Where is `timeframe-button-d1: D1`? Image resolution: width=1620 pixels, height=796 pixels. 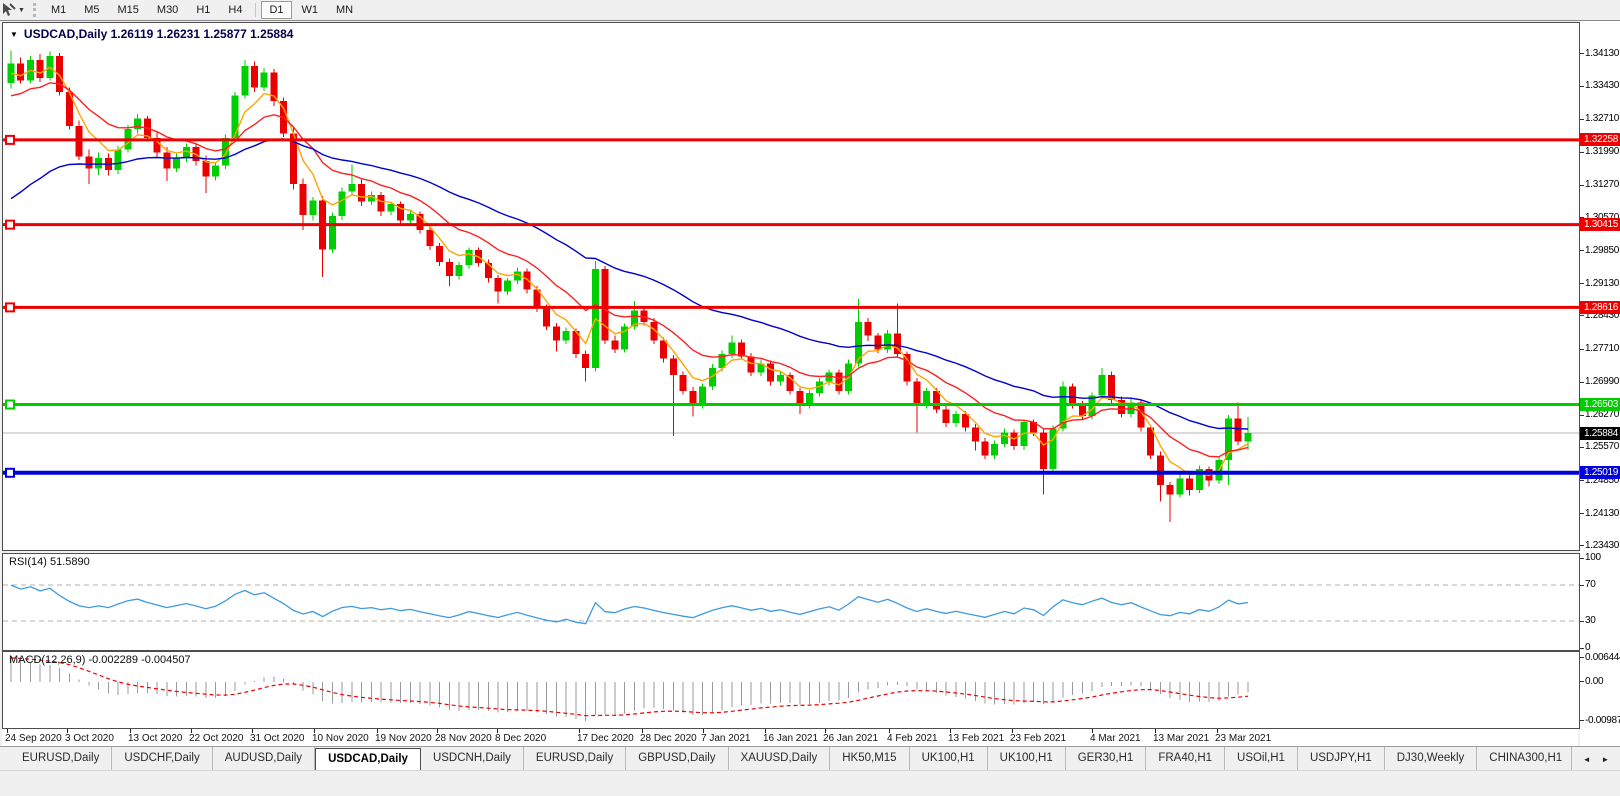 timeframe-button-d1: D1 is located at coordinates (276, 10).